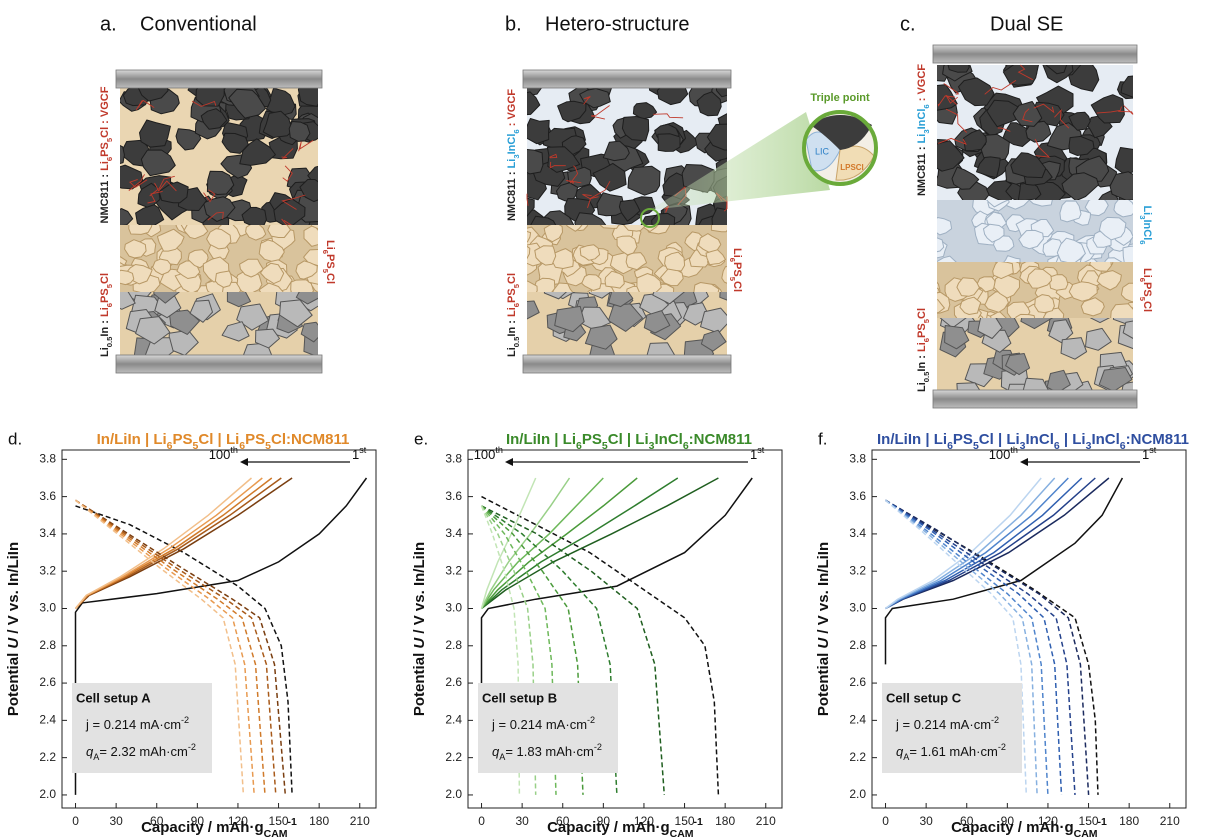 This screenshot has height=838, width=1213. I want to click on y-tick-label: 2.8, so click(47, 645).